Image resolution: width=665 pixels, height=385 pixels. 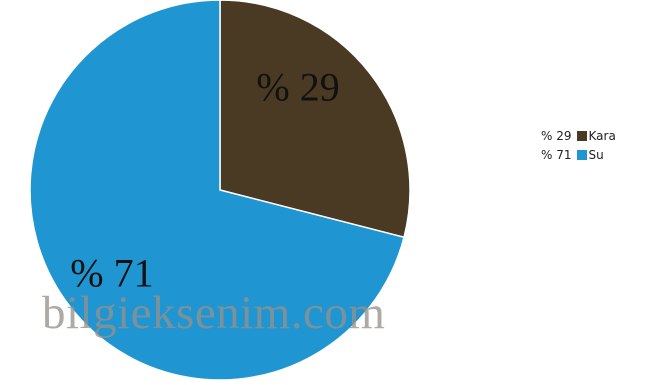 What do you see at coordinates (111, 272) in the screenshot?
I see `slice-label-su: % 71` at bounding box center [111, 272].